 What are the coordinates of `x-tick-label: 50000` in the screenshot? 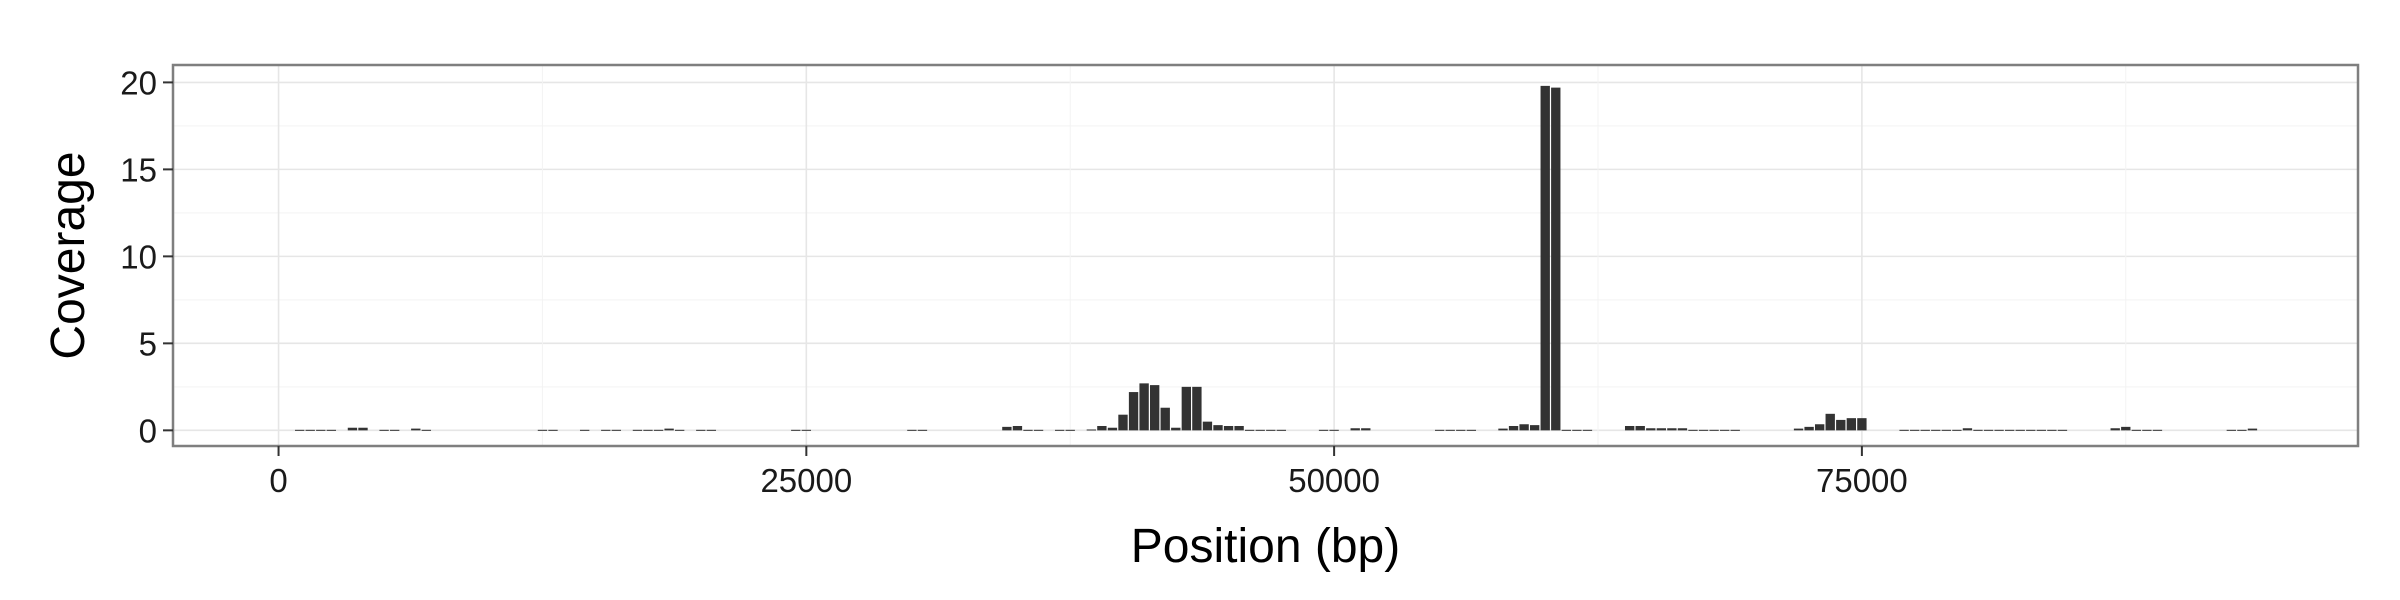 It's located at (1334, 480).